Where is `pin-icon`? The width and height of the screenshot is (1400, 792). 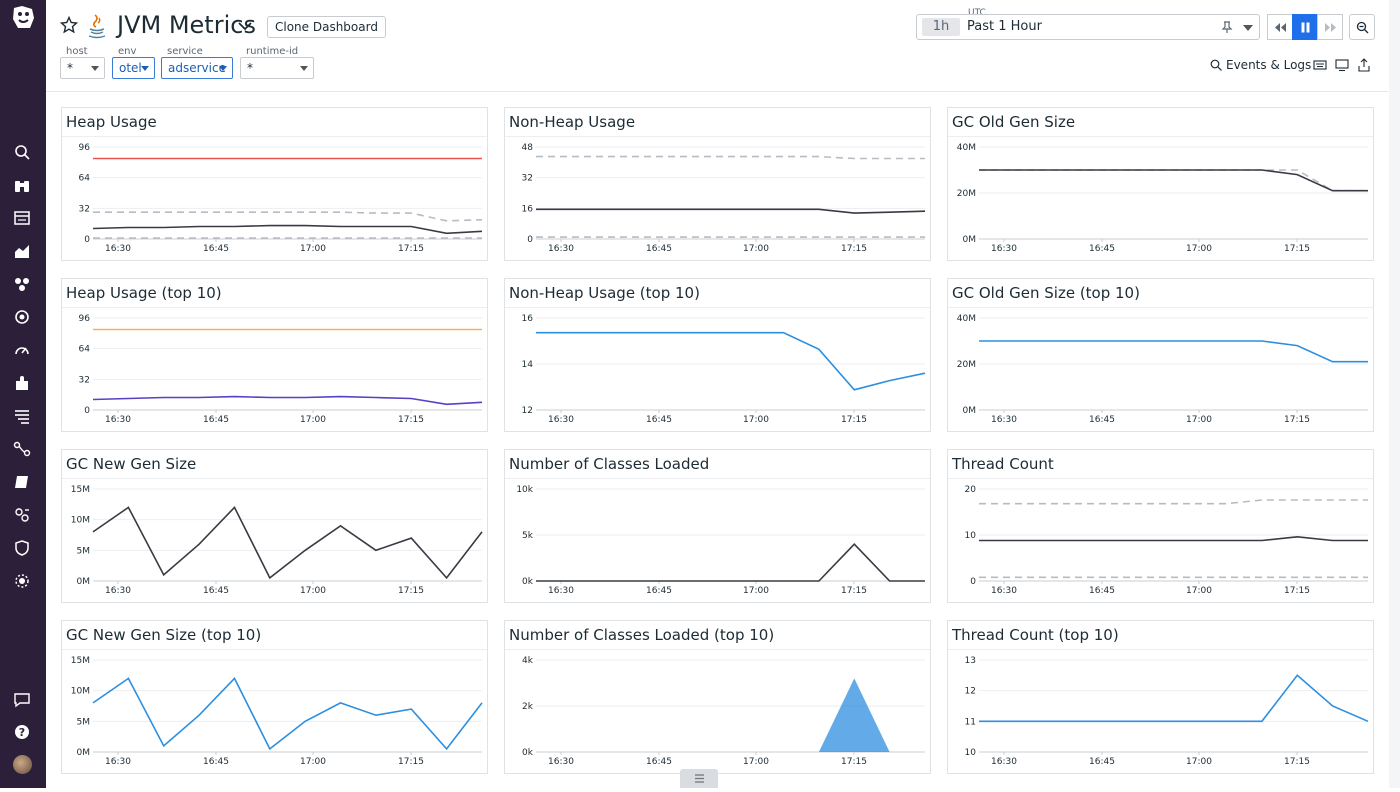 pin-icon is located at coordinates (1227, 27).